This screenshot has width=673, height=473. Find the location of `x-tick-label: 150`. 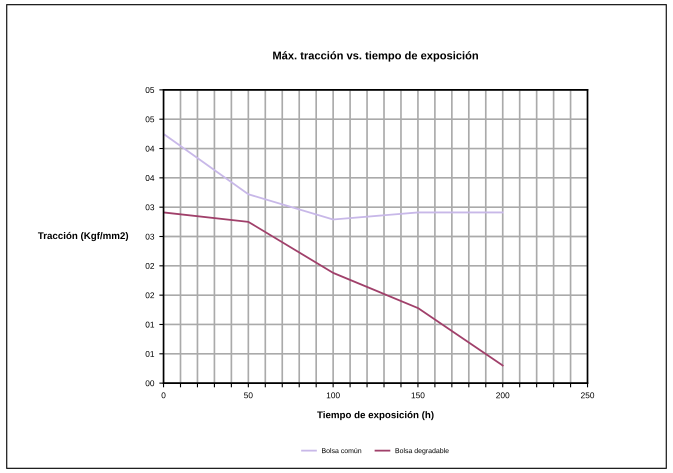

x-tick-label: 150 is located at coordinates (418, 395).